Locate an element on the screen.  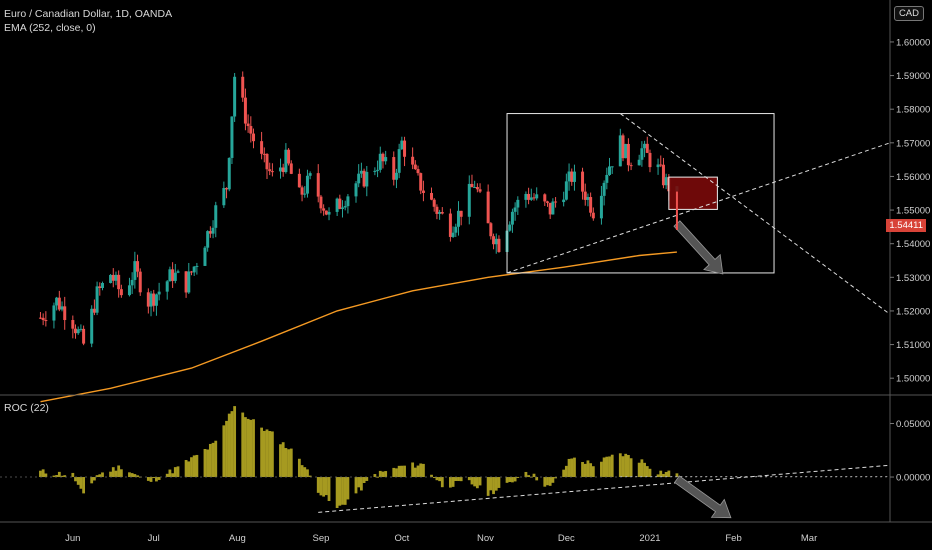
rising-trendline is located at coordinates (698, 208).